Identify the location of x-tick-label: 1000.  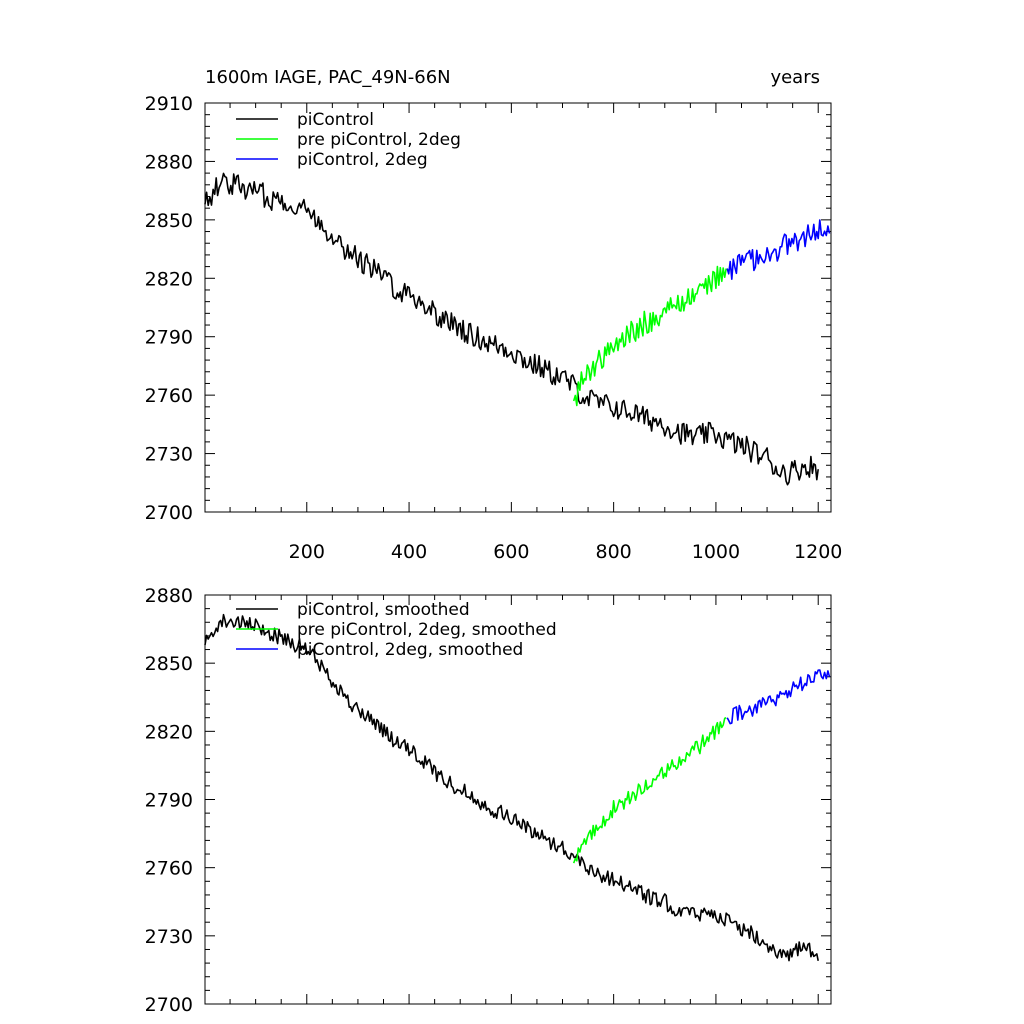
(716, 552).